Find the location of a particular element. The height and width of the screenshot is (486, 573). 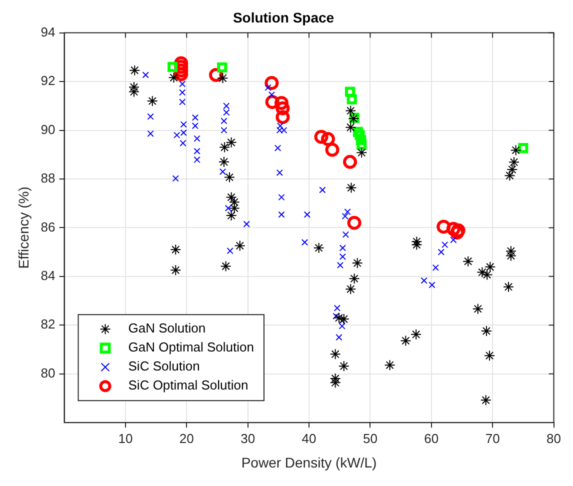

x-tick-label: 60 is located at coordinates (431, 438).